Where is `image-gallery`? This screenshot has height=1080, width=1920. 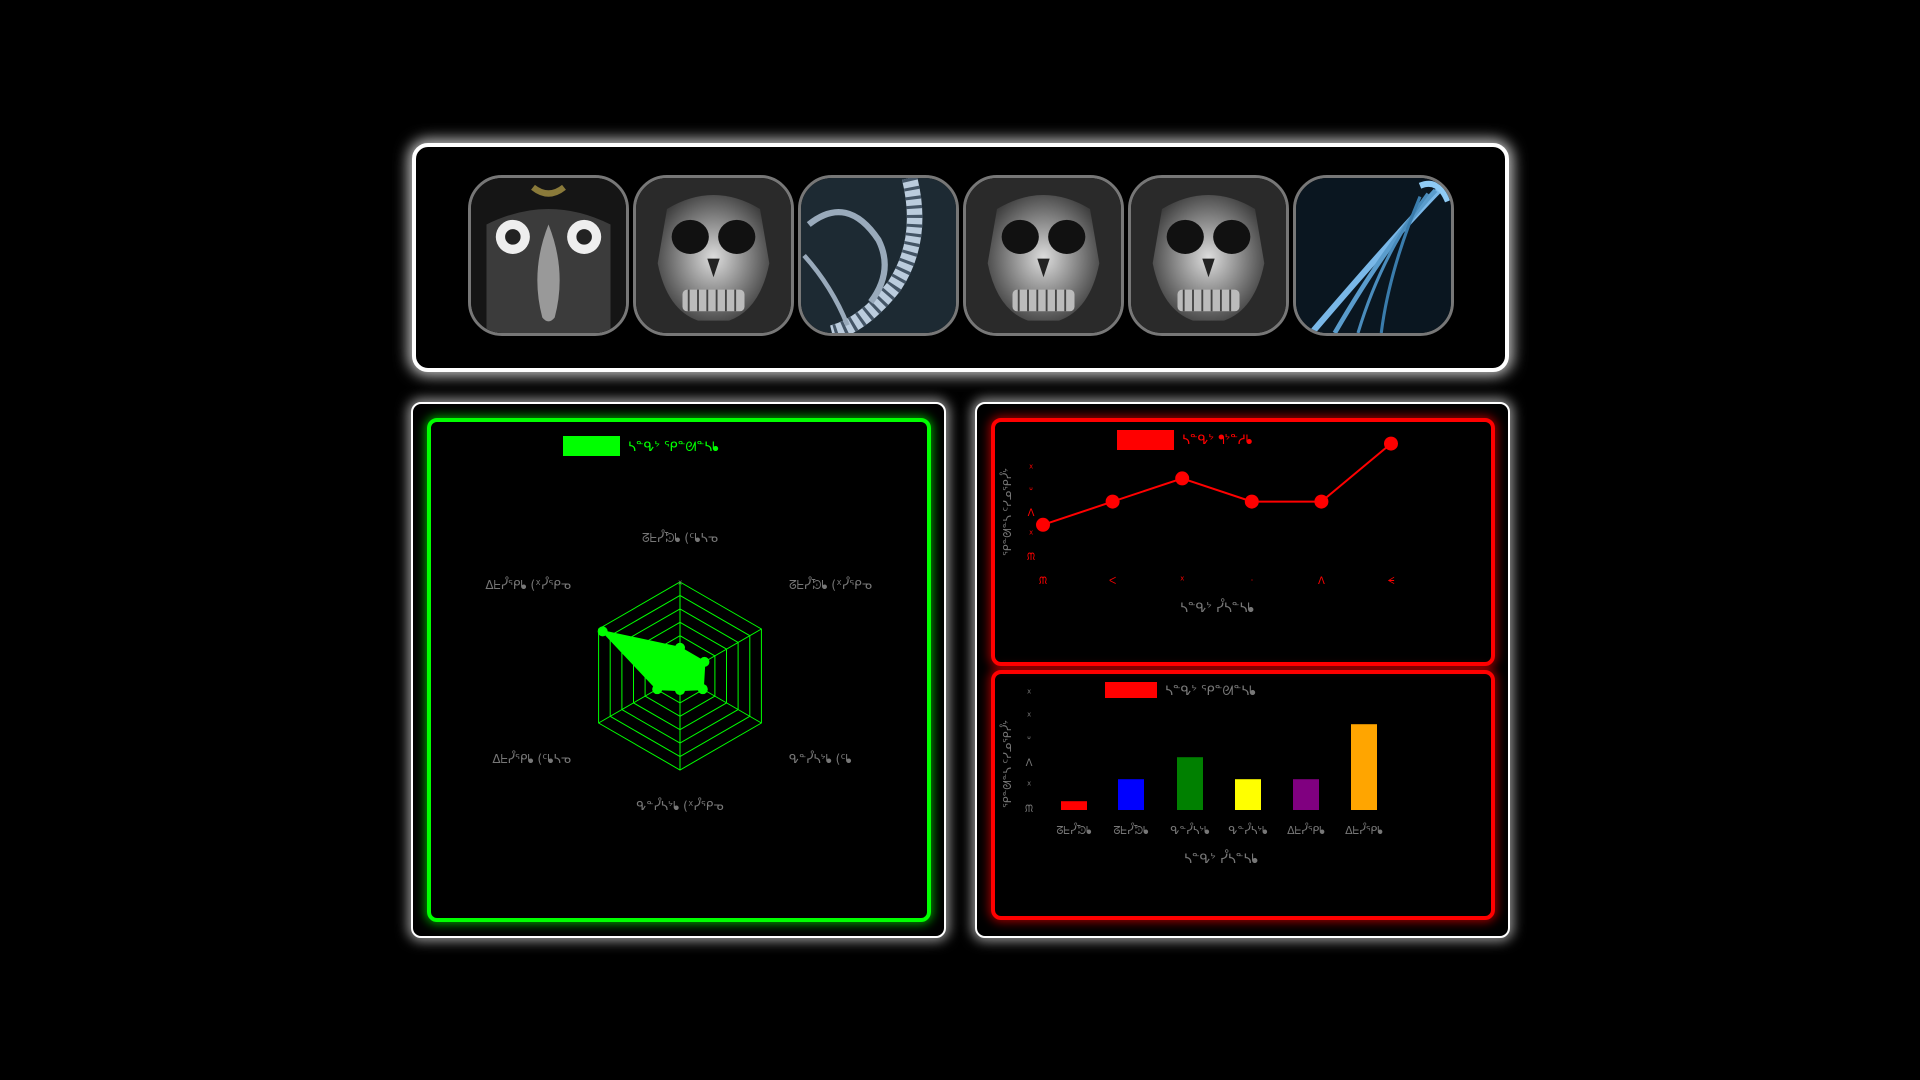 image-gallery is located at coordinates (960, 257).